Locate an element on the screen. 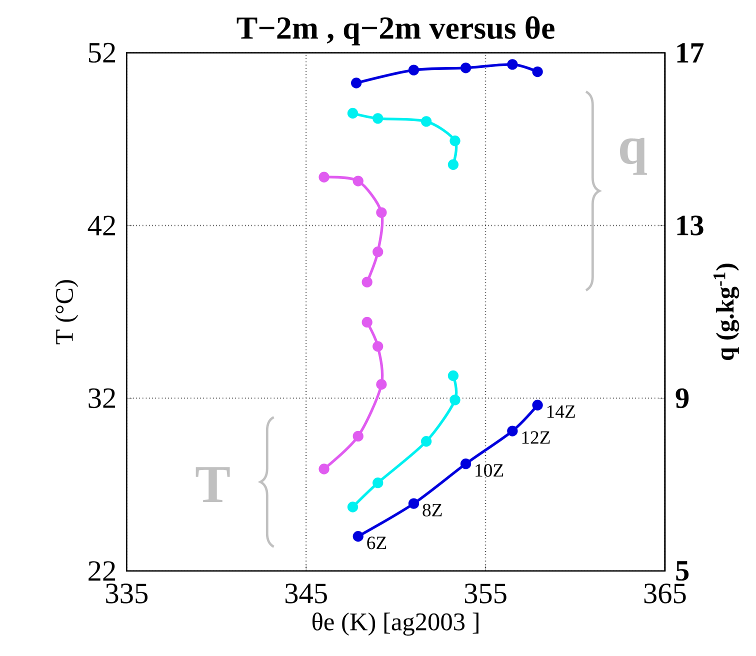  annotation: 8Z is located at coordinates (432, 510).